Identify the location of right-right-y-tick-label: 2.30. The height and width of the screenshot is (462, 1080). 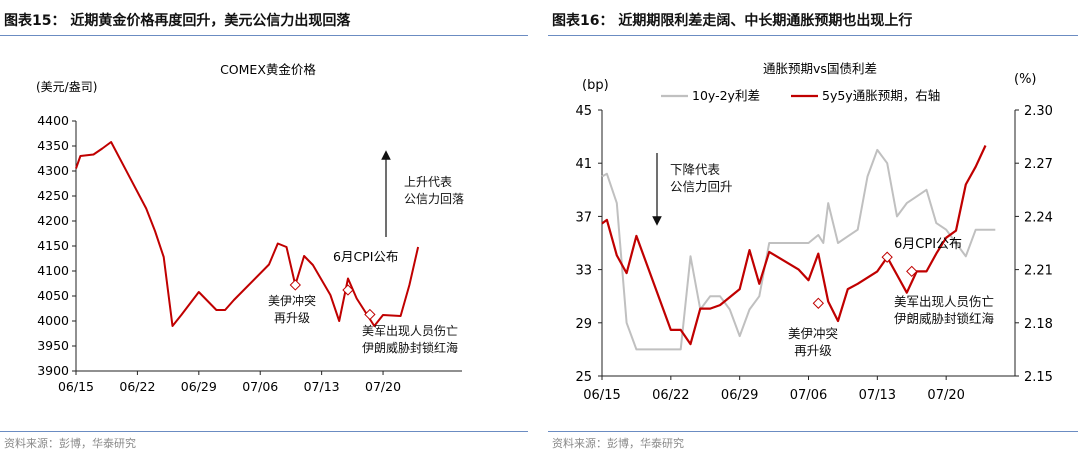
(1038, 111).